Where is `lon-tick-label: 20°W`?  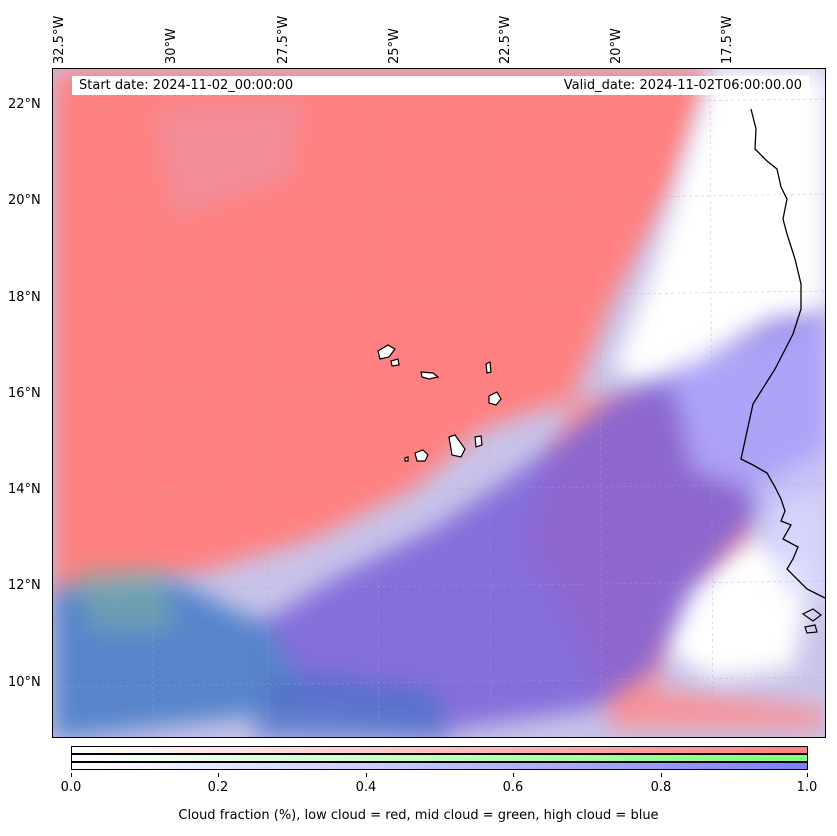
lon-tick-label: 20°W is located at coordinates (616, 46).